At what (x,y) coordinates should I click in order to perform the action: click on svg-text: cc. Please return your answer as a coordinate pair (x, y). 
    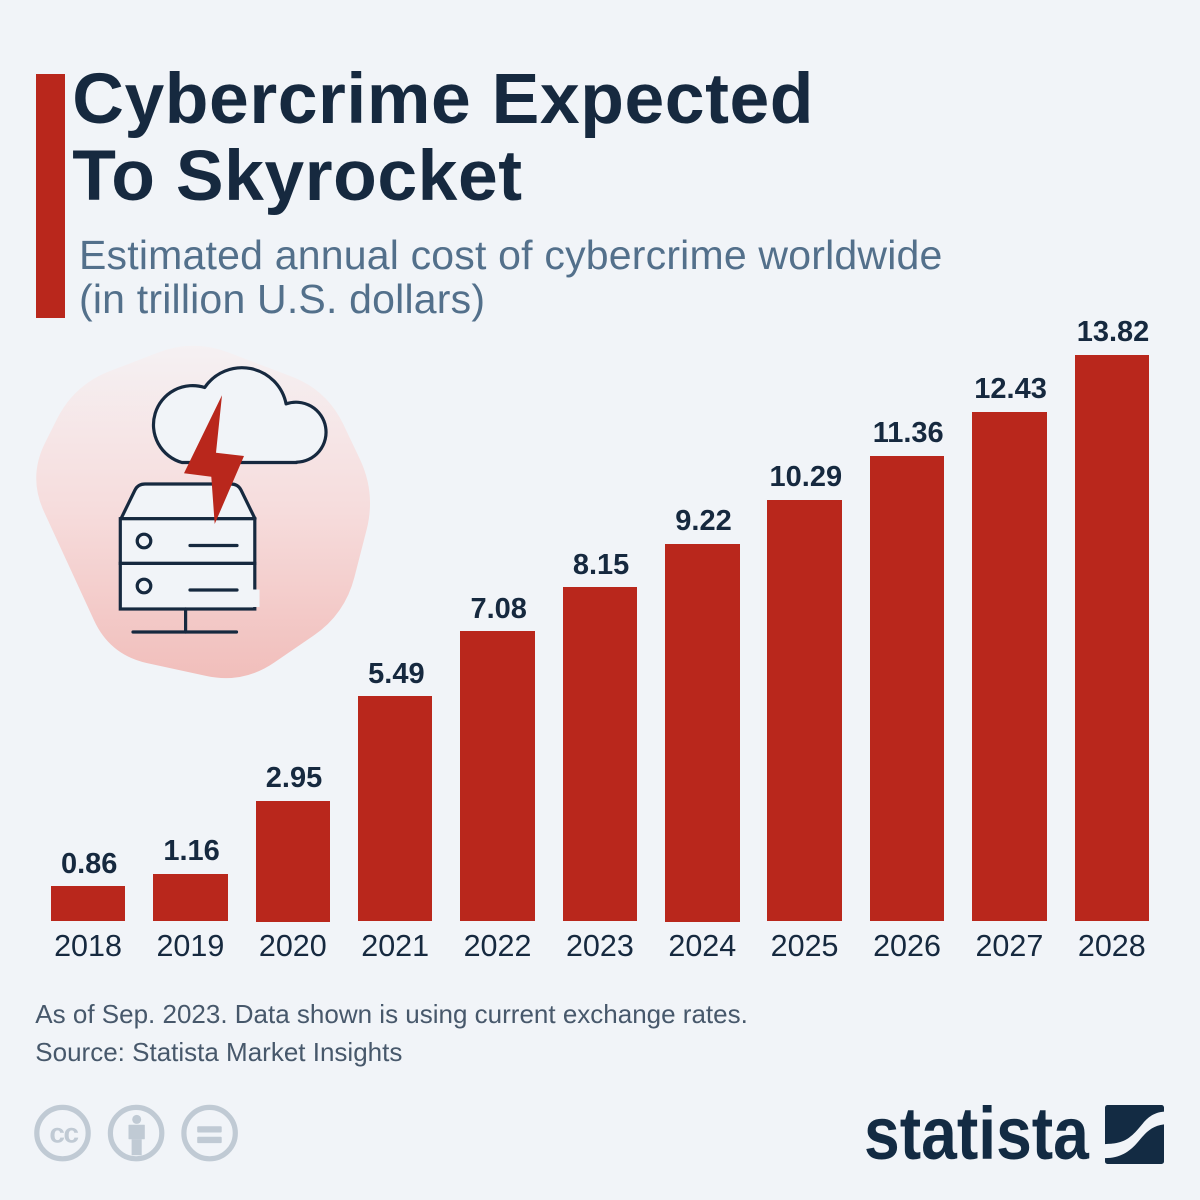
    Looking at the image, I should click on (63, 1133).